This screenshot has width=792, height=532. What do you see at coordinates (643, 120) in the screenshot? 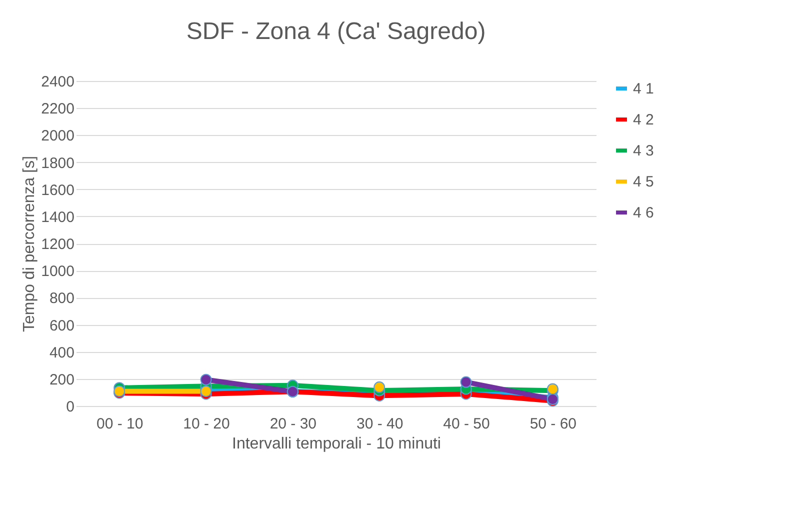
I see `legend-label: 4 2` at bounding box center [643, 120].